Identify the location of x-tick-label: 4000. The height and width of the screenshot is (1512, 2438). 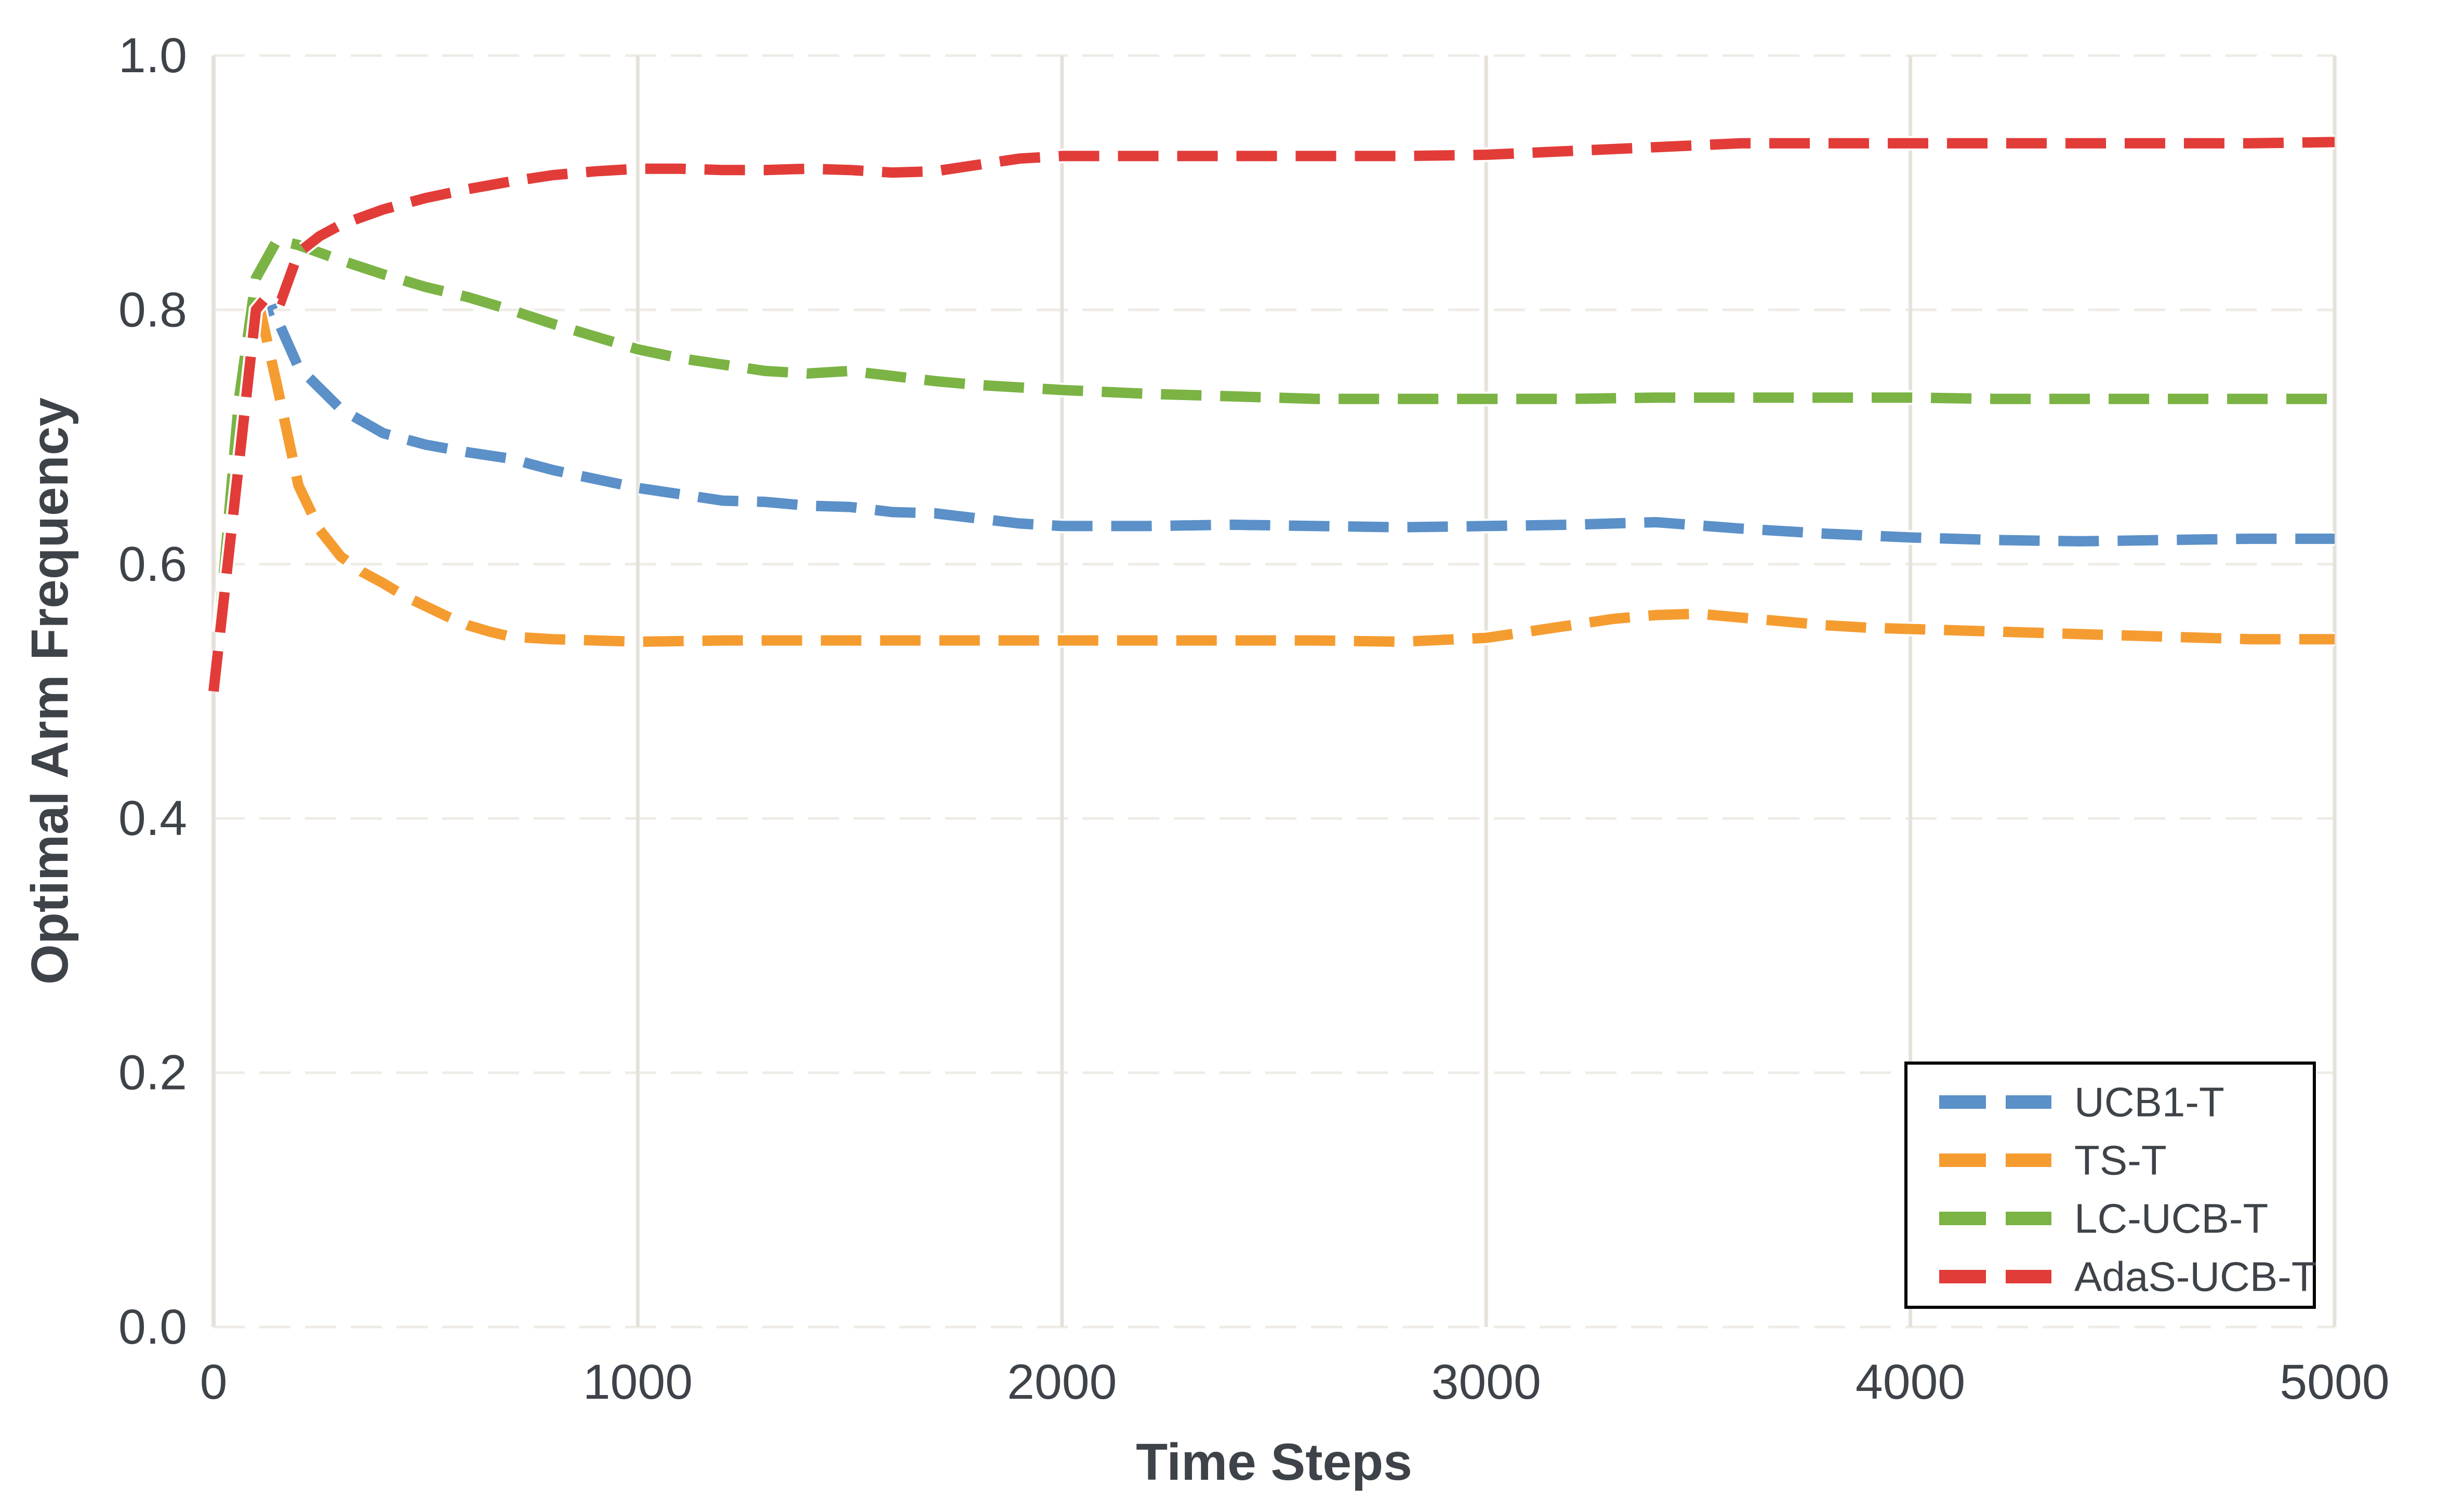
(1911, 1383).